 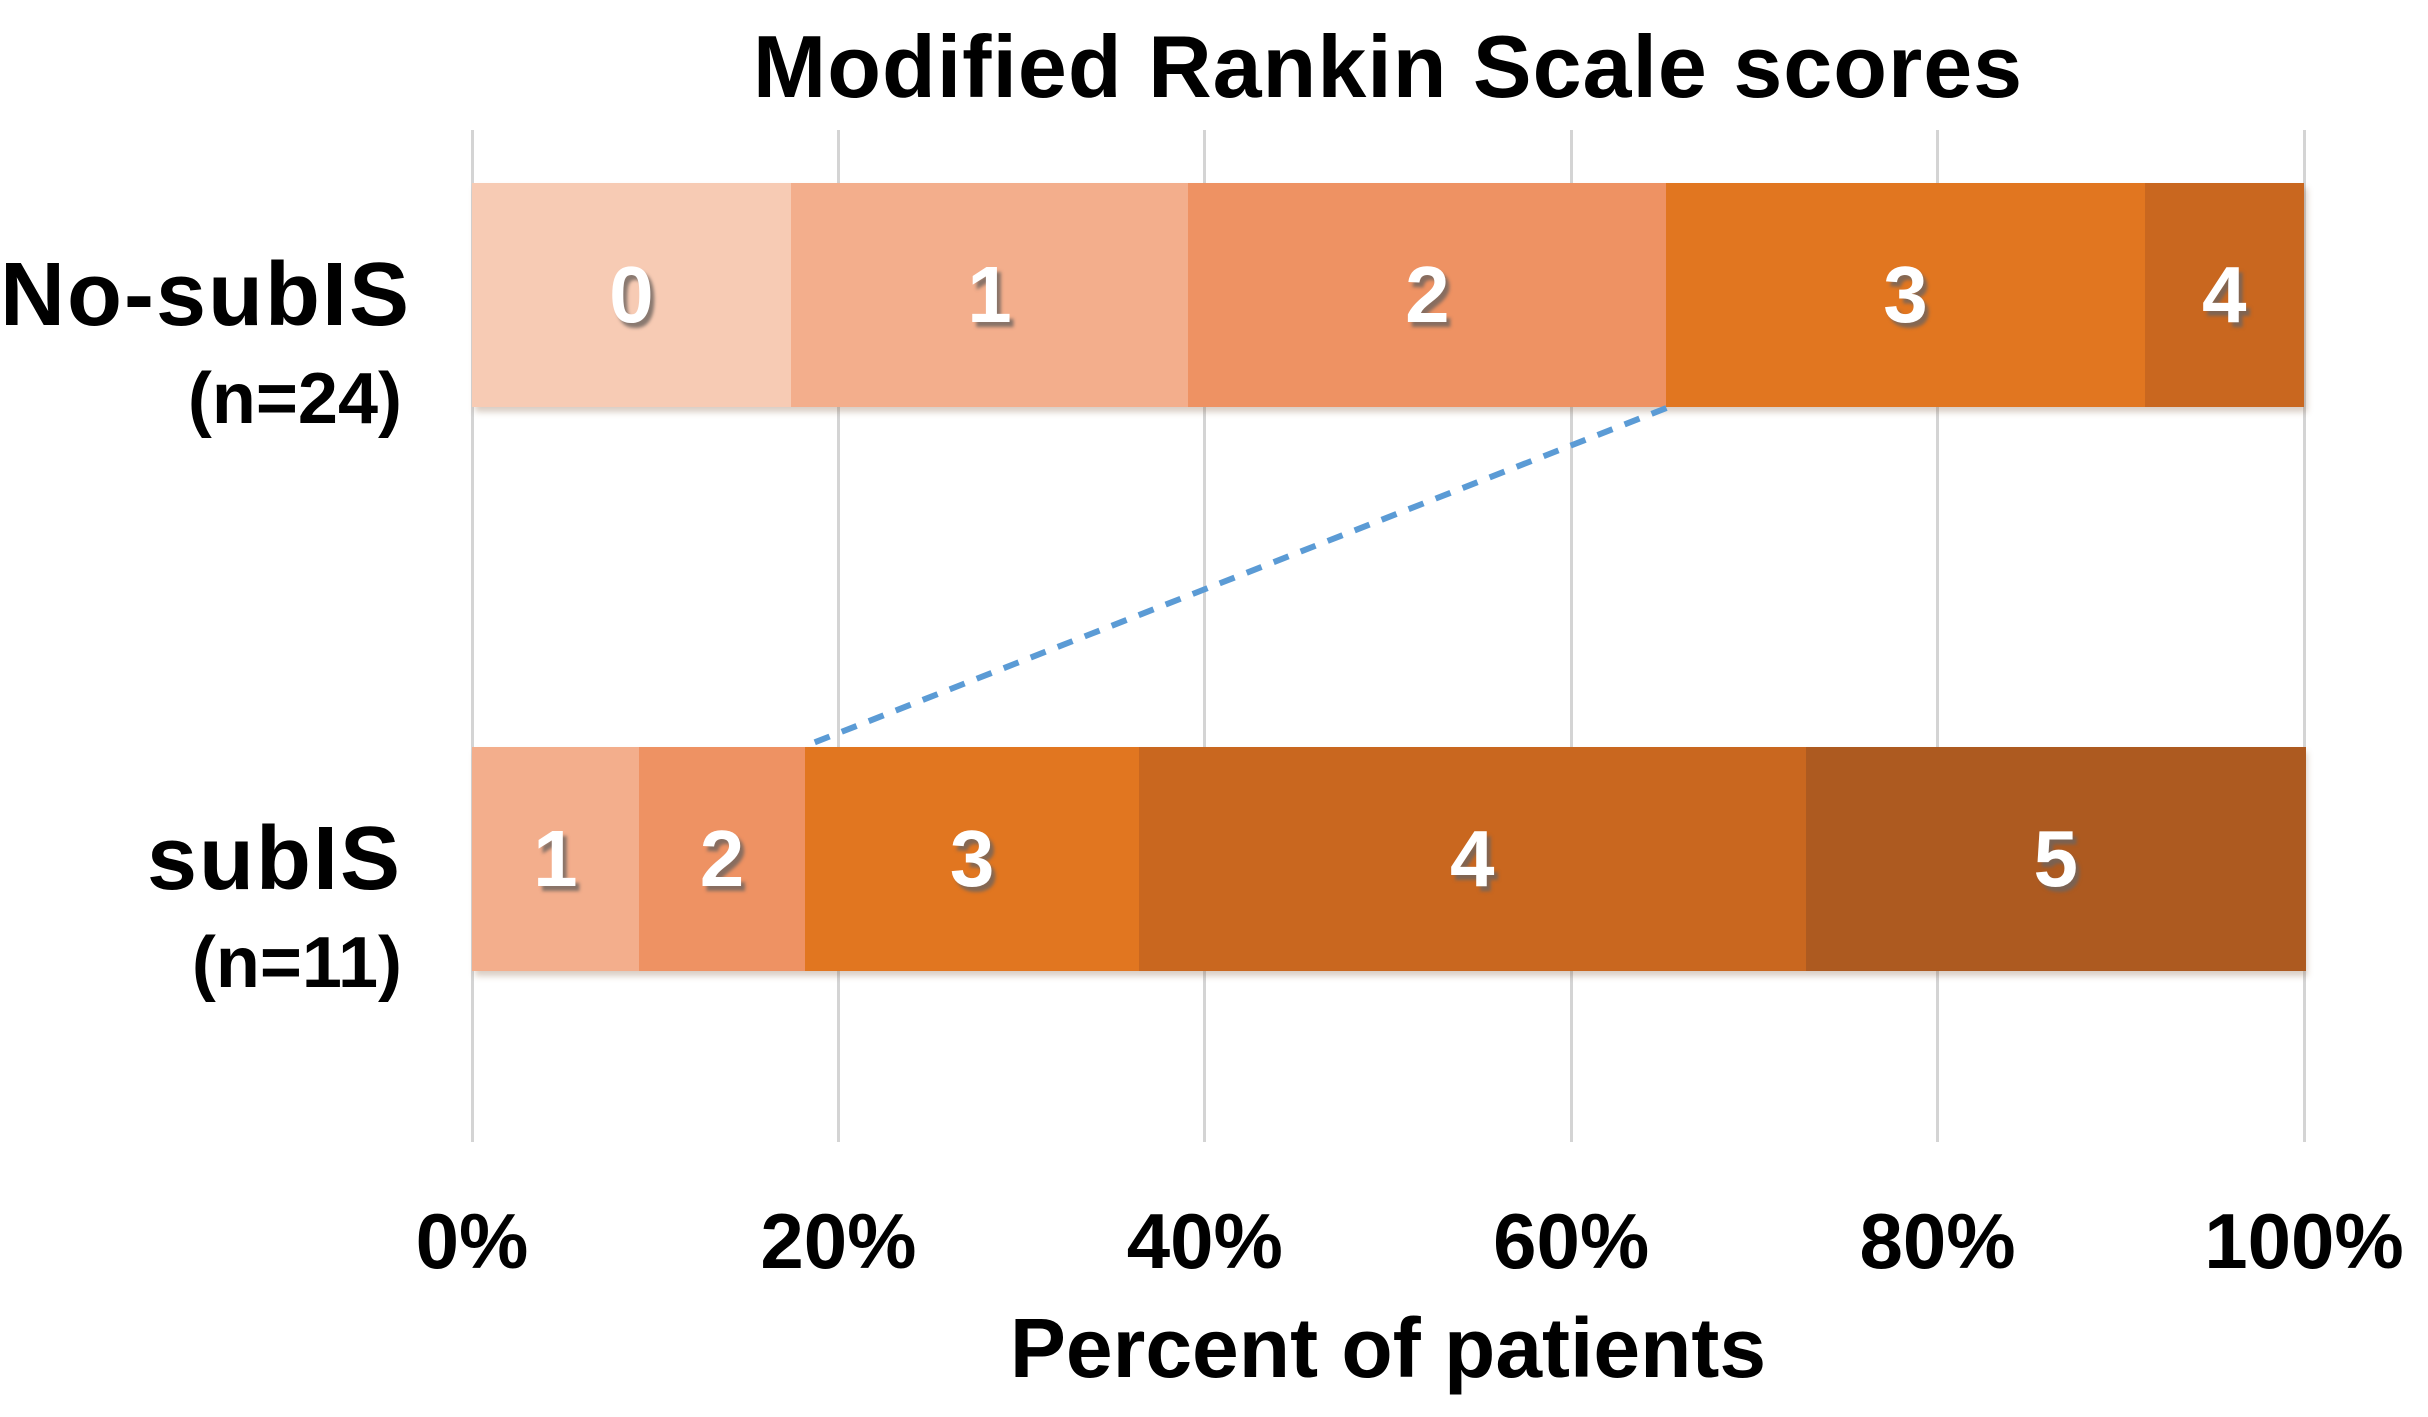 What do you see at coordinates (838, 1241) in the screenshot?
I see `x-tick-label-20%: 20%` at bounding box center [838, 1241].